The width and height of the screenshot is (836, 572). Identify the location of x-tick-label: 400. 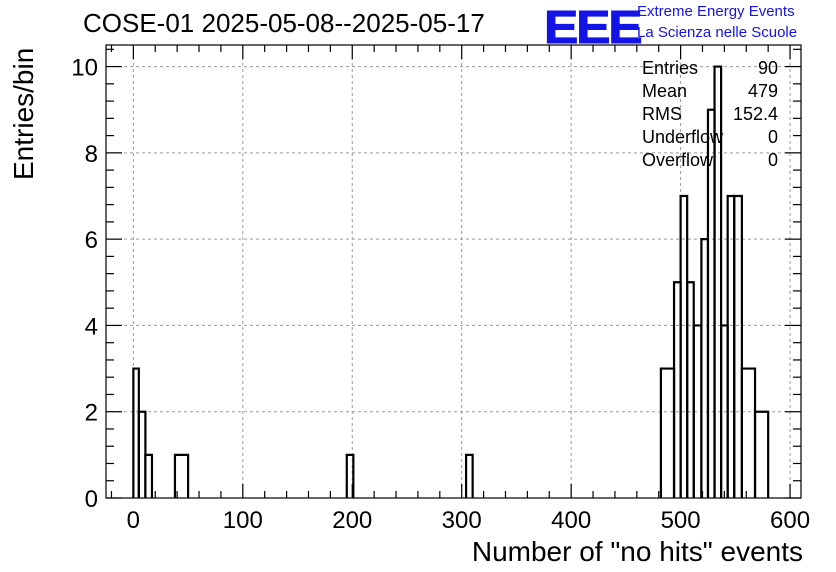
(571, 520).